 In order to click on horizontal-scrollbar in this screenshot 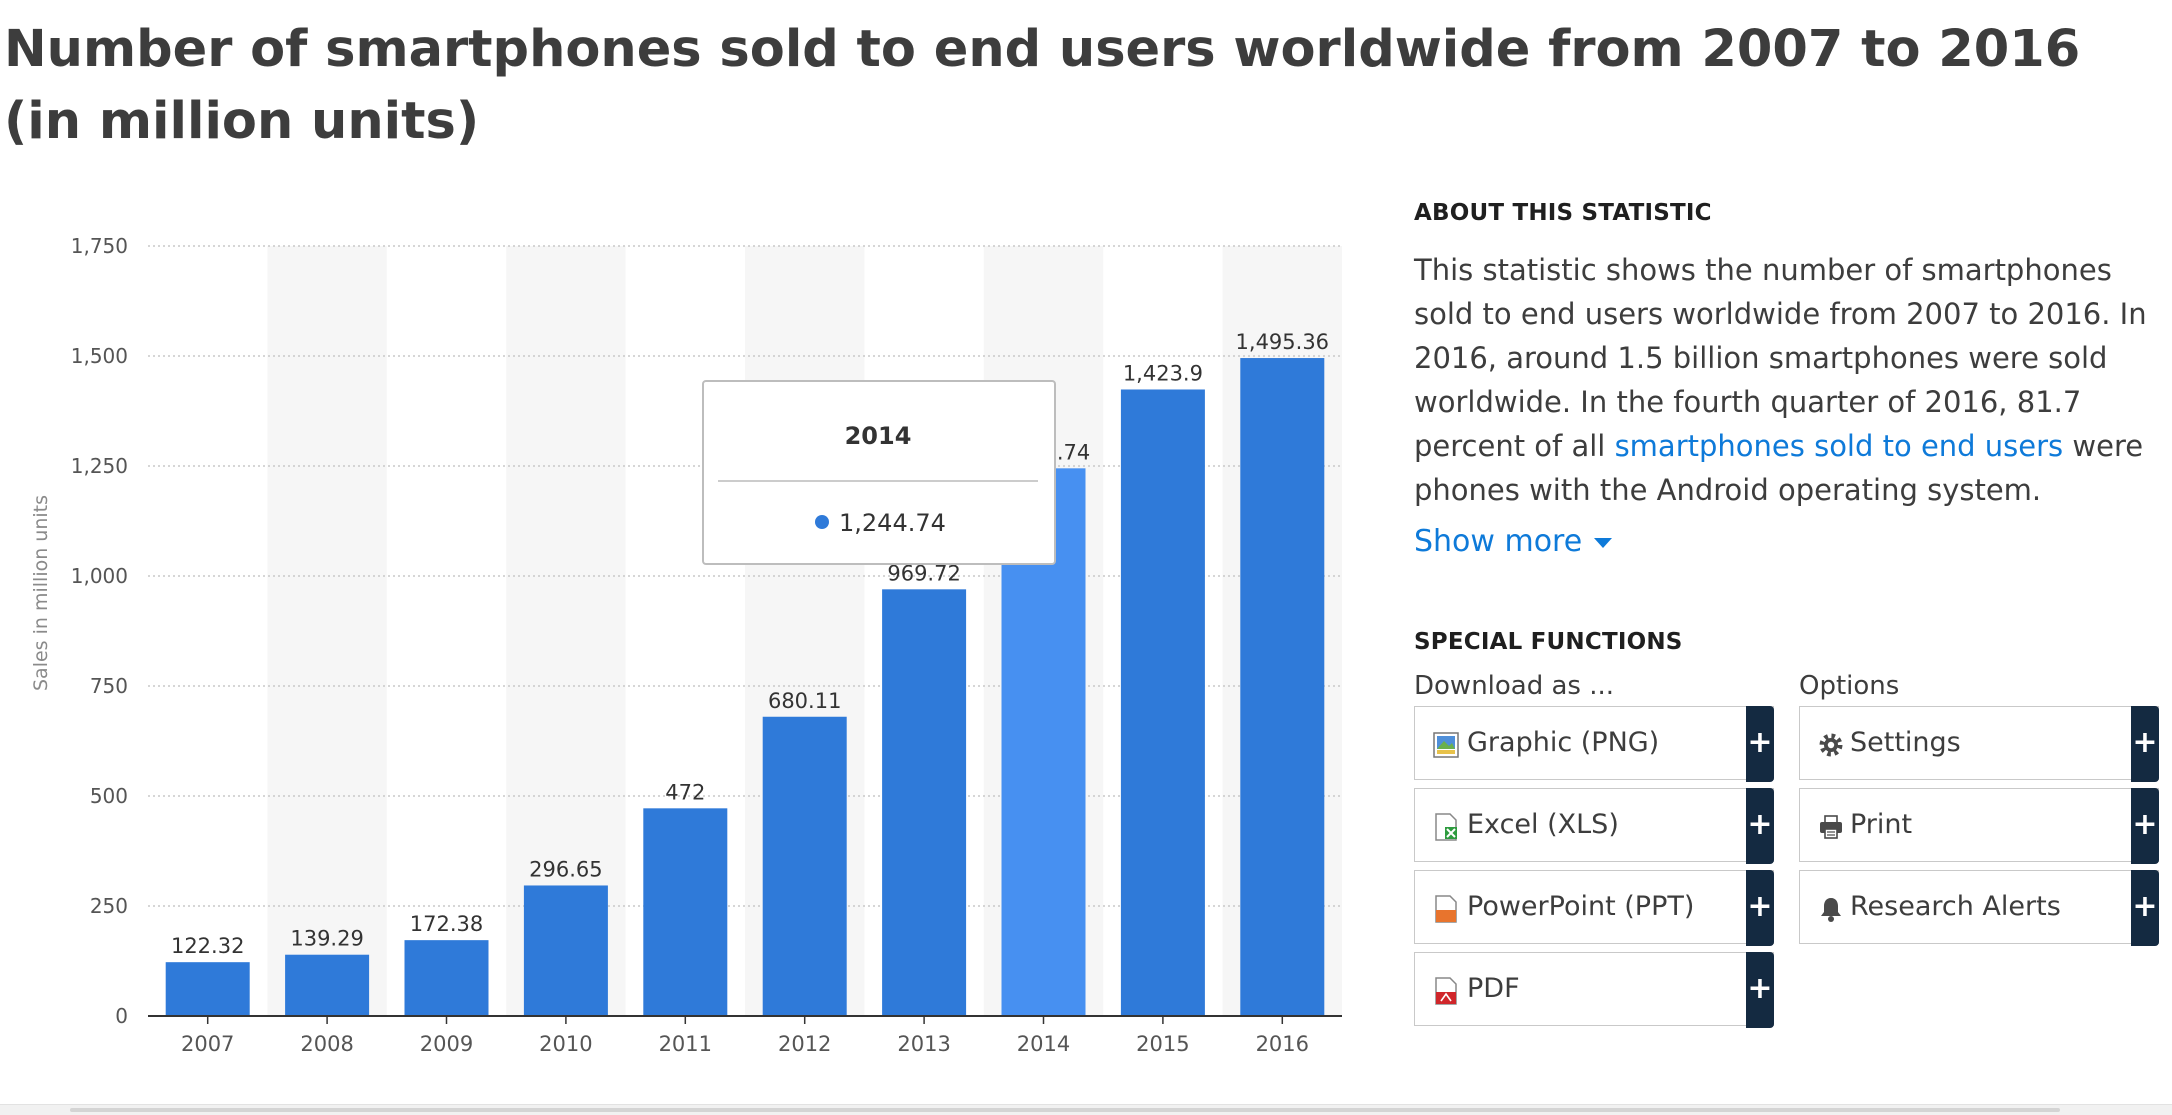, I will do `click(1086, 1109)`.